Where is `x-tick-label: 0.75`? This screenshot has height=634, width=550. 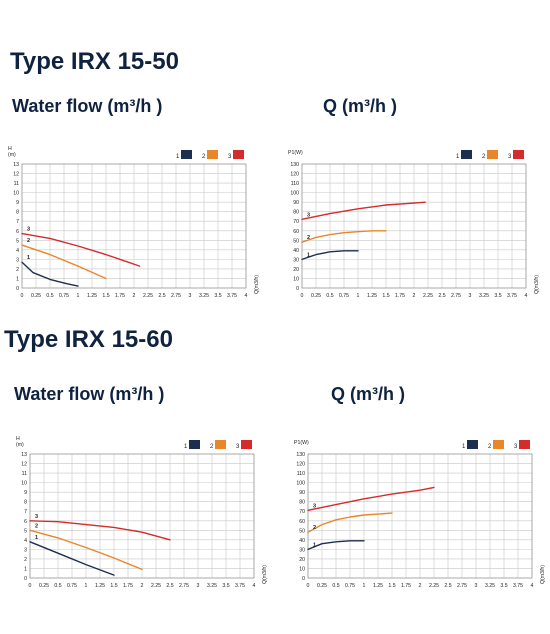 x-tick-label: 0.75 is located at coordinates (72, 586).